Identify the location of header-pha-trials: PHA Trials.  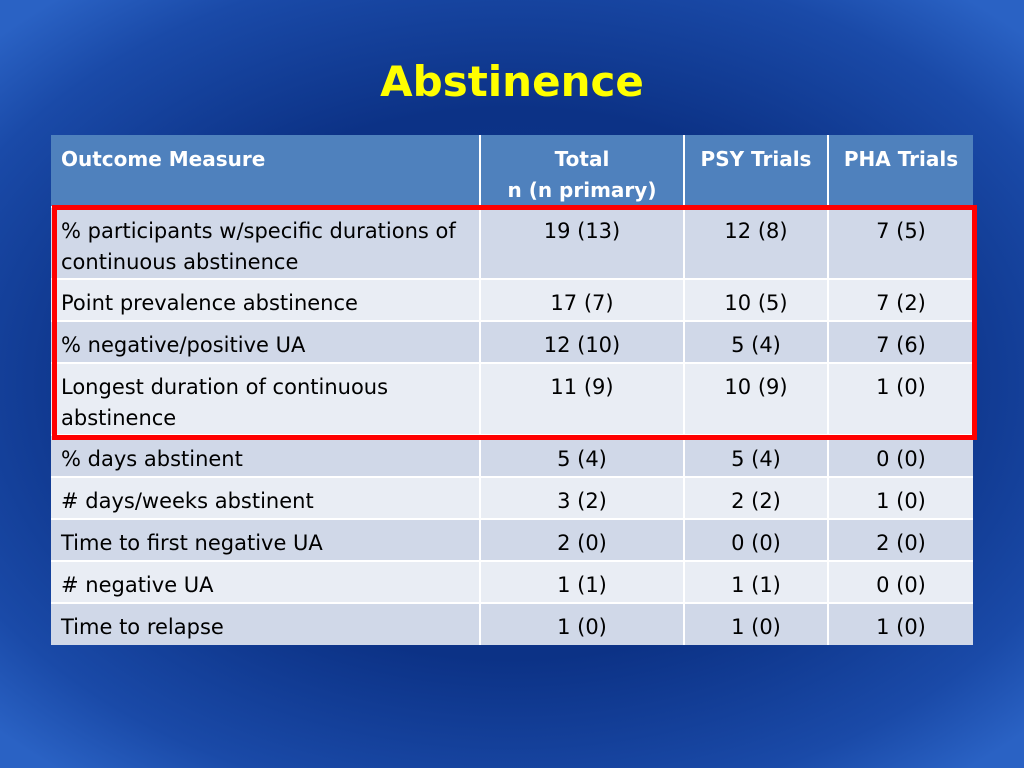
(900, 171).